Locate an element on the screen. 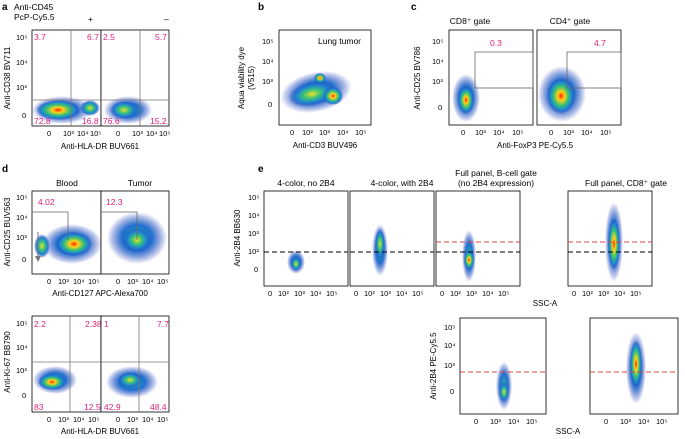 The height and width of the screenshot is (439, 685). e-b-ytick-5: 10⁵ is located at coordinates (449, 327).